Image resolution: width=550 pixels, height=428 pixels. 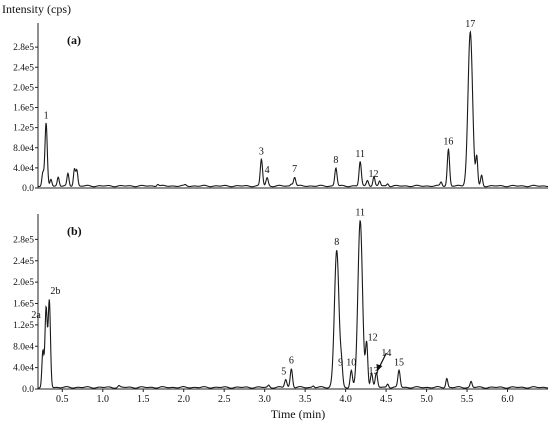 I want to click on peak-label: 4, so click(x=267, y=170).